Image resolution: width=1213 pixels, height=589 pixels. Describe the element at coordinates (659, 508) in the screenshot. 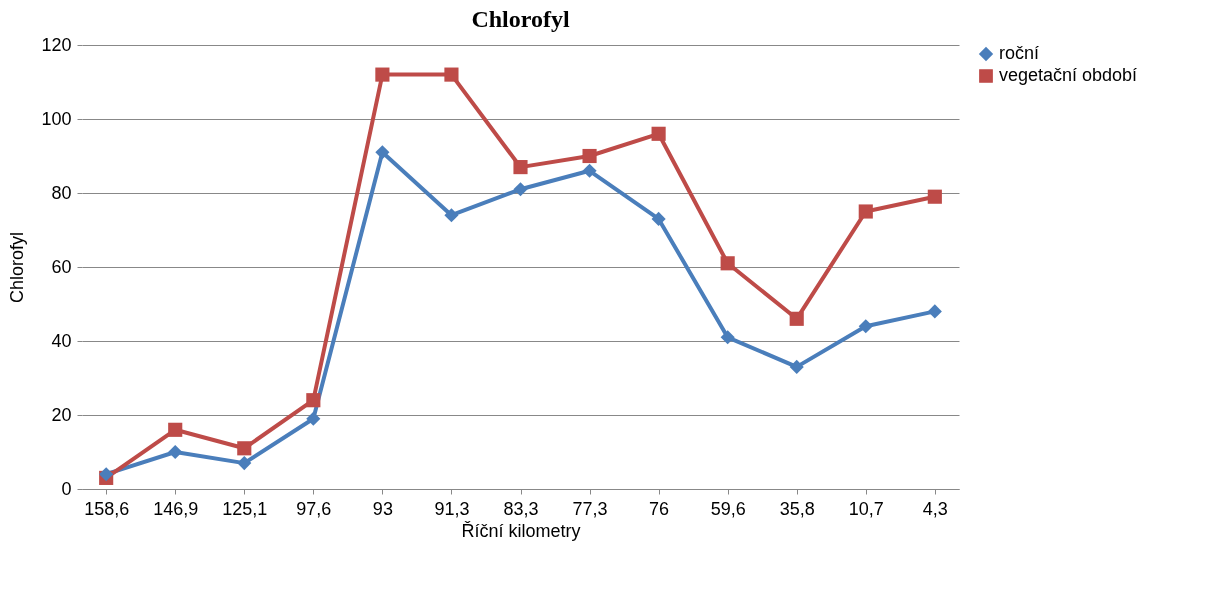

I see `x-tick-label: 76` at that location.